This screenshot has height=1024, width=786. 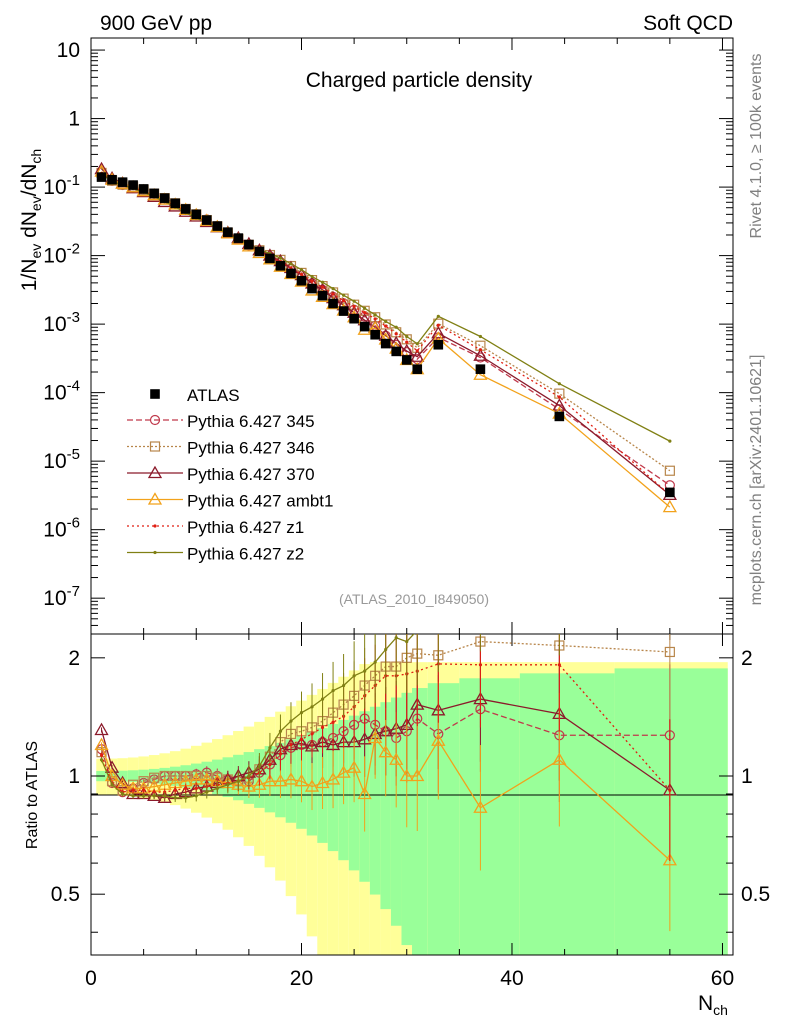 I want to click on legend-label: Pythia 6.427 ambt1, so click(x=260, y=501).